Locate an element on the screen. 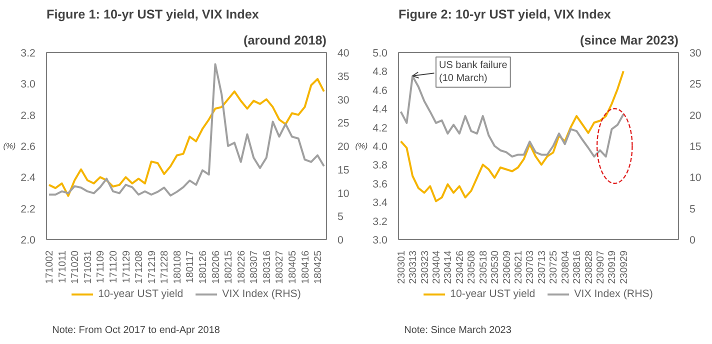 This screenshot has width=712, height=344. x-tick-label: 230929 is located at coordinates (624, 267).